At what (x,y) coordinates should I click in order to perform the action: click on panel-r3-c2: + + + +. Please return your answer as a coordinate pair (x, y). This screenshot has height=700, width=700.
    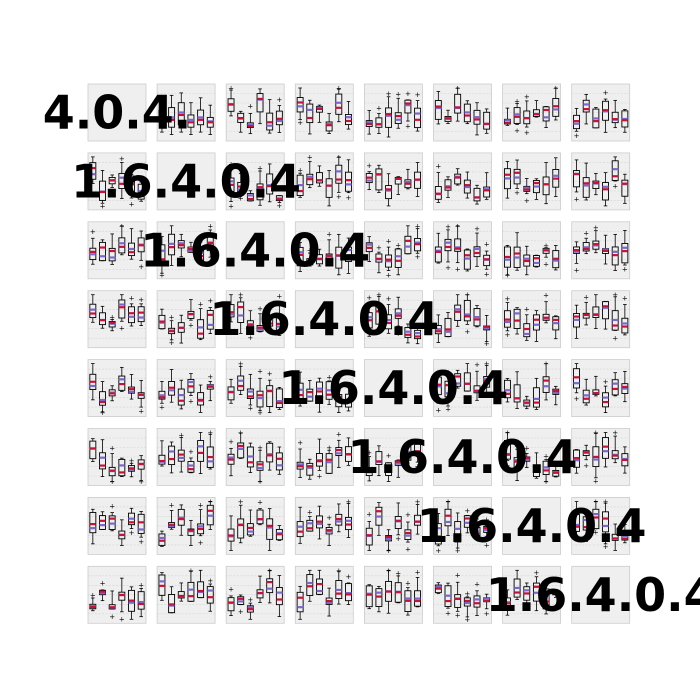
    Looking at the image, I should click on (255, 319).